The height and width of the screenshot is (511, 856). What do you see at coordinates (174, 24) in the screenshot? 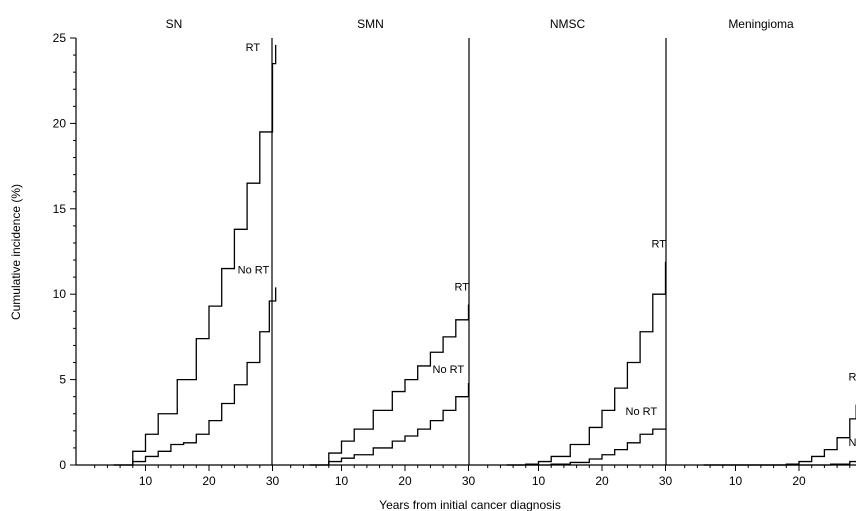
I see `panel-title-0: SN` at bounding box center [174, 24].